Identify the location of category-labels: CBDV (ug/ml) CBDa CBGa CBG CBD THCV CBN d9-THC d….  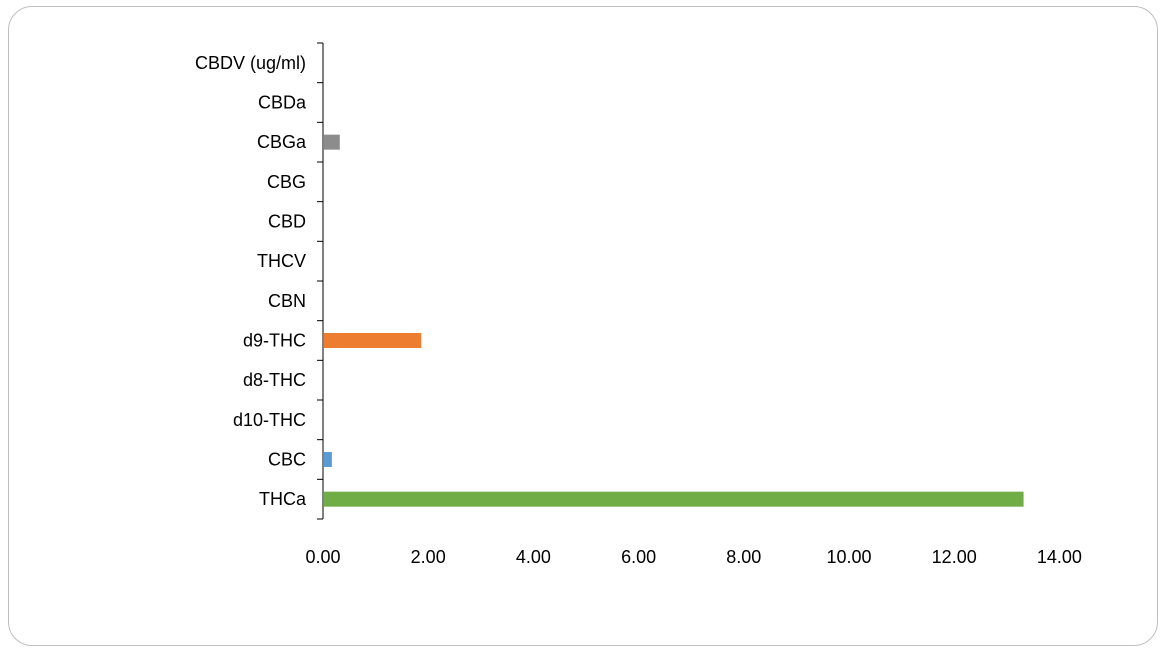
(251, 281).